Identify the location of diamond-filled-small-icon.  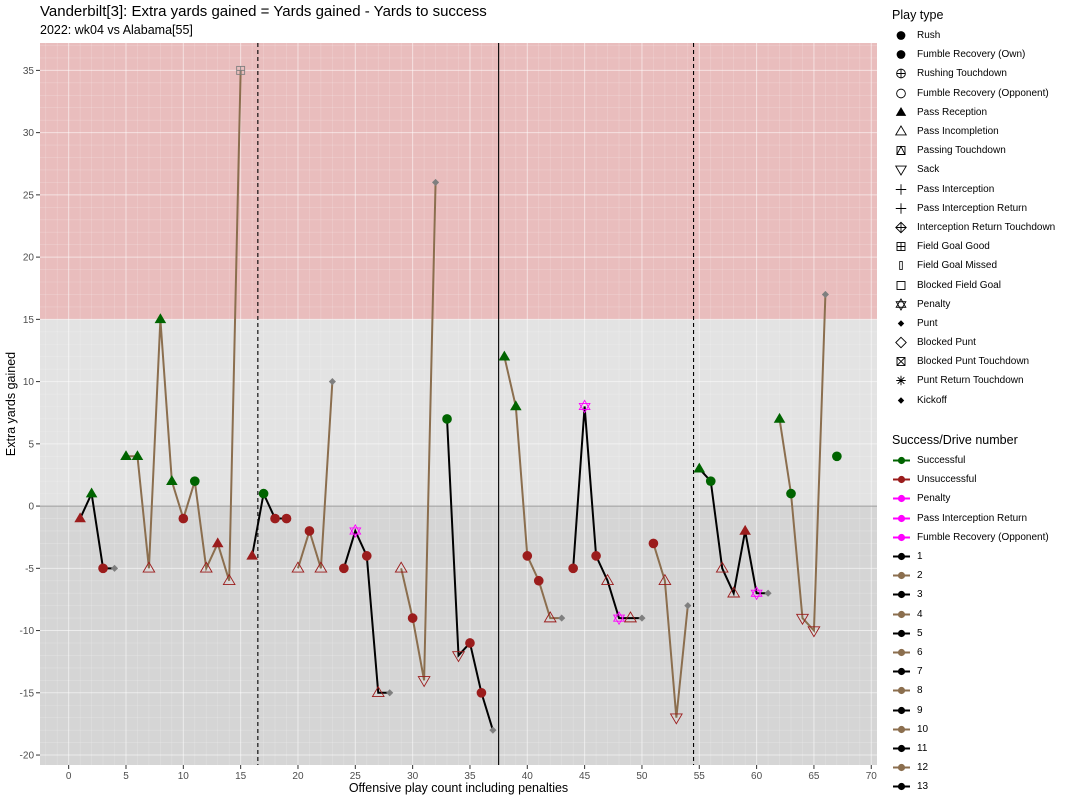
(901, 323).